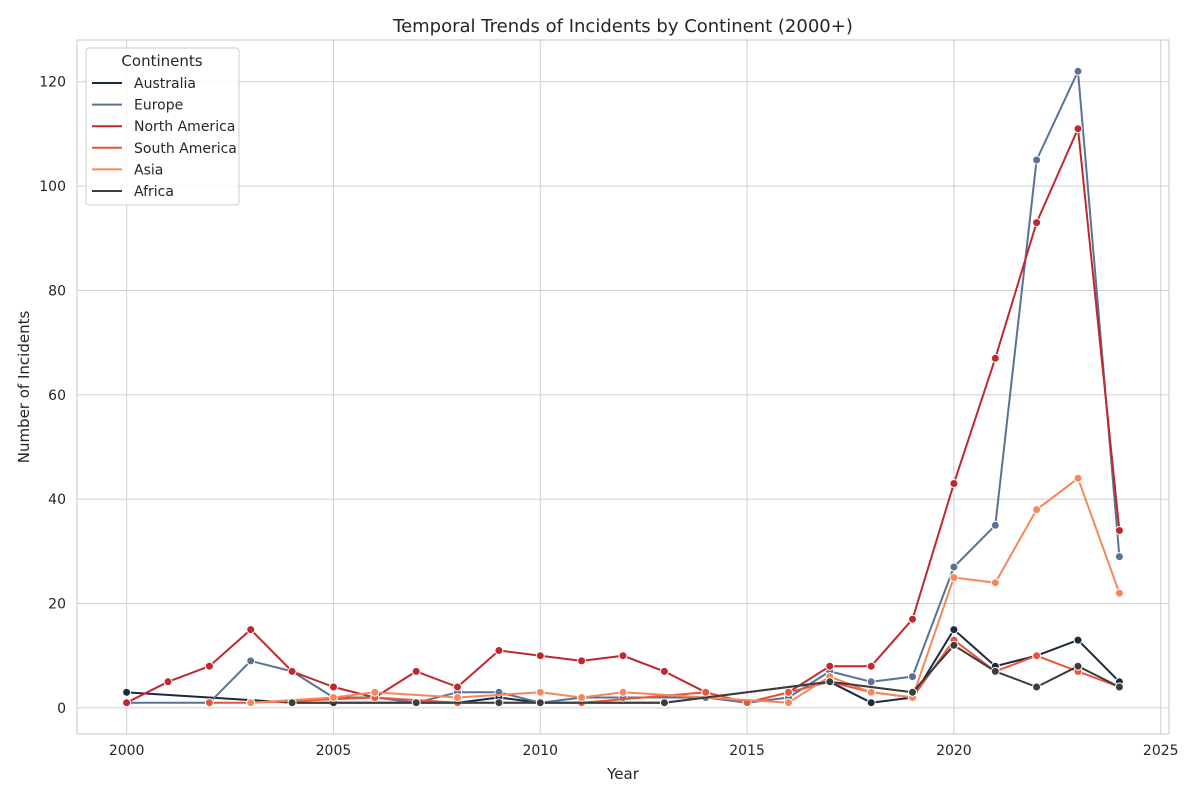 This screenshot has width=1200, height=800. I want to click on series-line-africa, so click(706, 674).